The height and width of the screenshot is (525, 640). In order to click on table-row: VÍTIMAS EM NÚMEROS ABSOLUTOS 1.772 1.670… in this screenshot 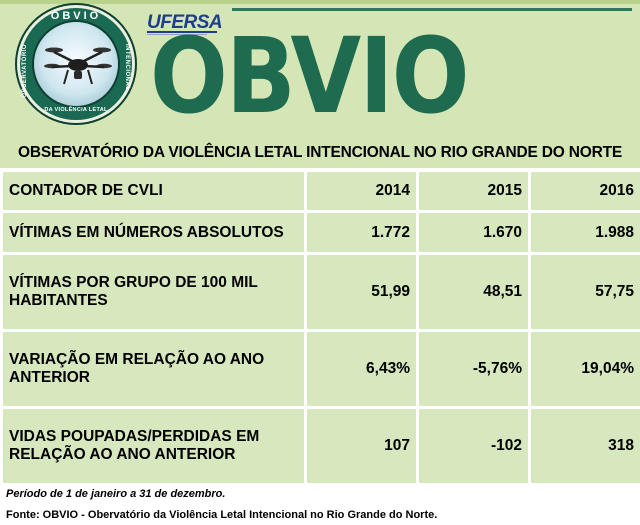, I will do `click(320, 232)`.